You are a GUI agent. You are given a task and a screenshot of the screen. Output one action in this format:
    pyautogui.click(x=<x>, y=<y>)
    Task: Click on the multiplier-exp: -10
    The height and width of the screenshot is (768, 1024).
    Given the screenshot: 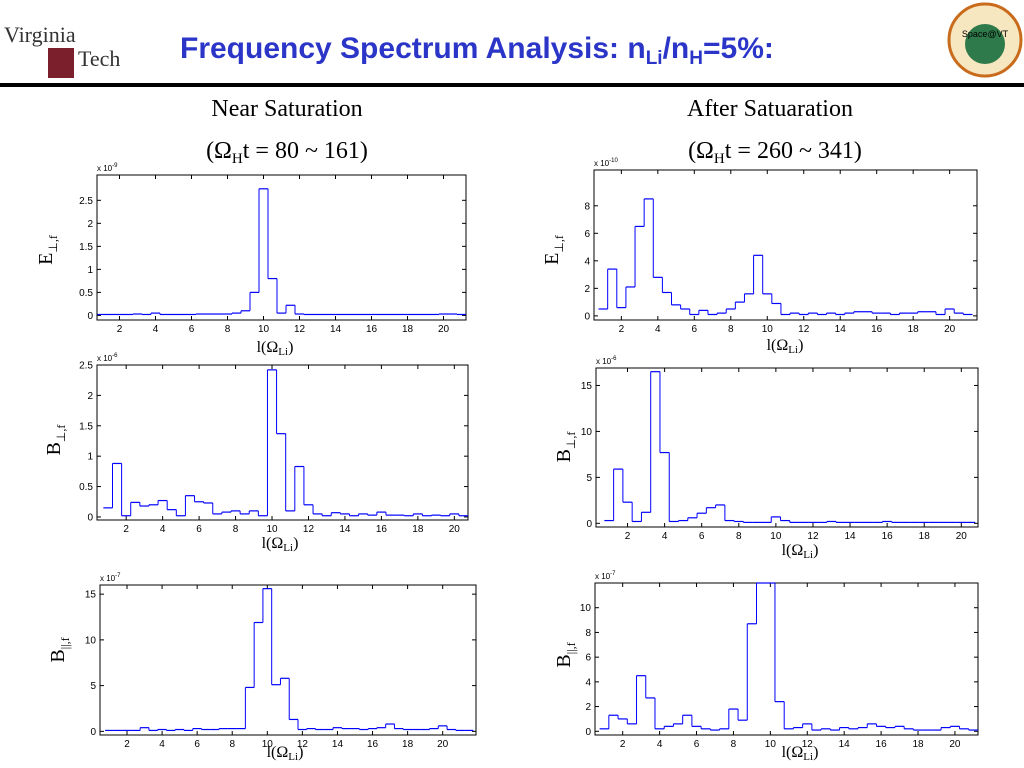 What is the action you would take?
    pyautogui.click(x=613, y=161)
    